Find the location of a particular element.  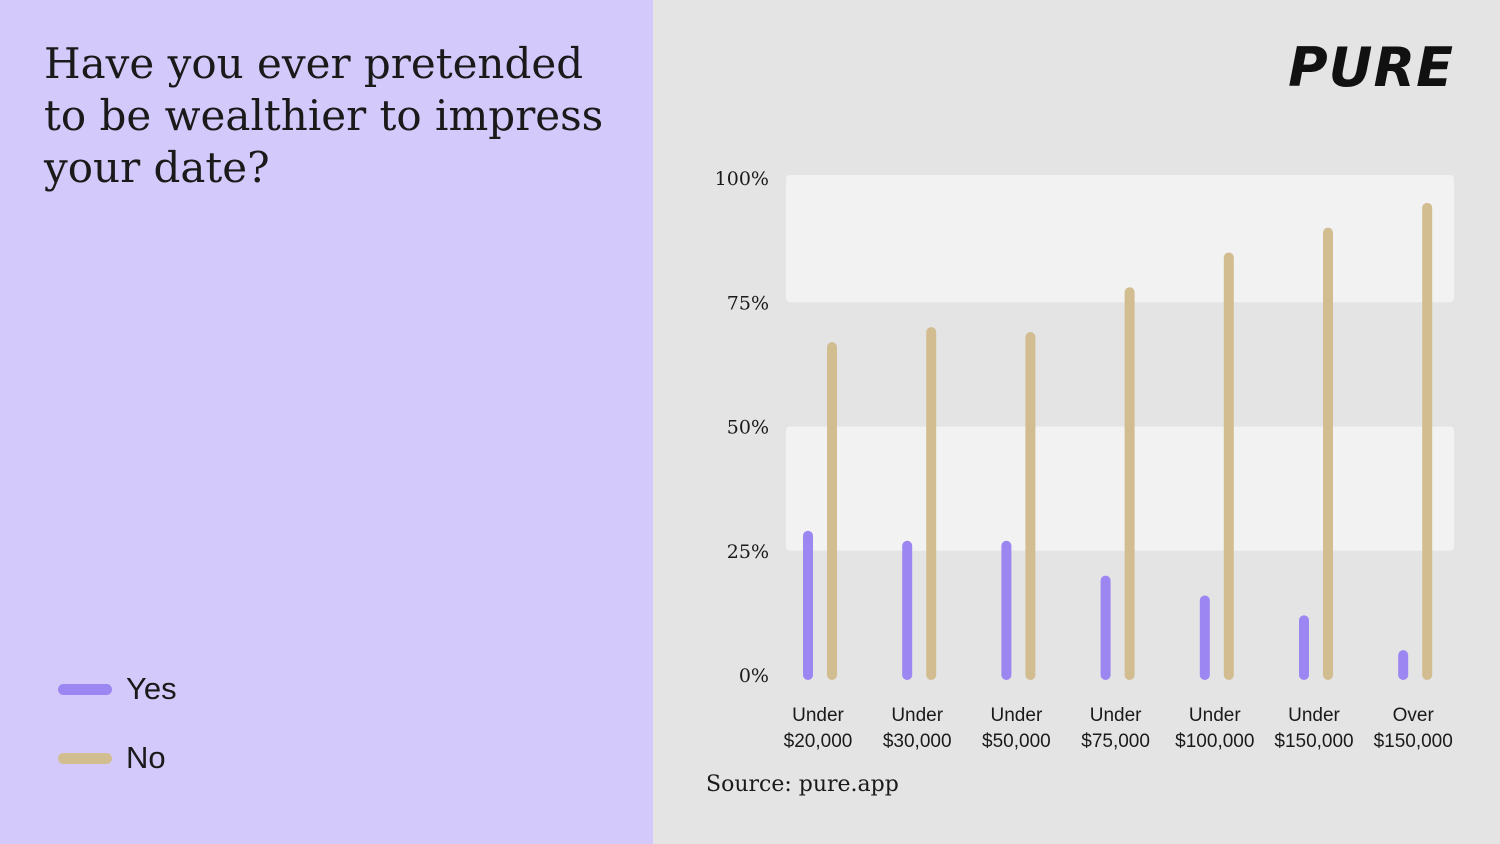

legend-swatch-yes is located at coordinates (85, 689).